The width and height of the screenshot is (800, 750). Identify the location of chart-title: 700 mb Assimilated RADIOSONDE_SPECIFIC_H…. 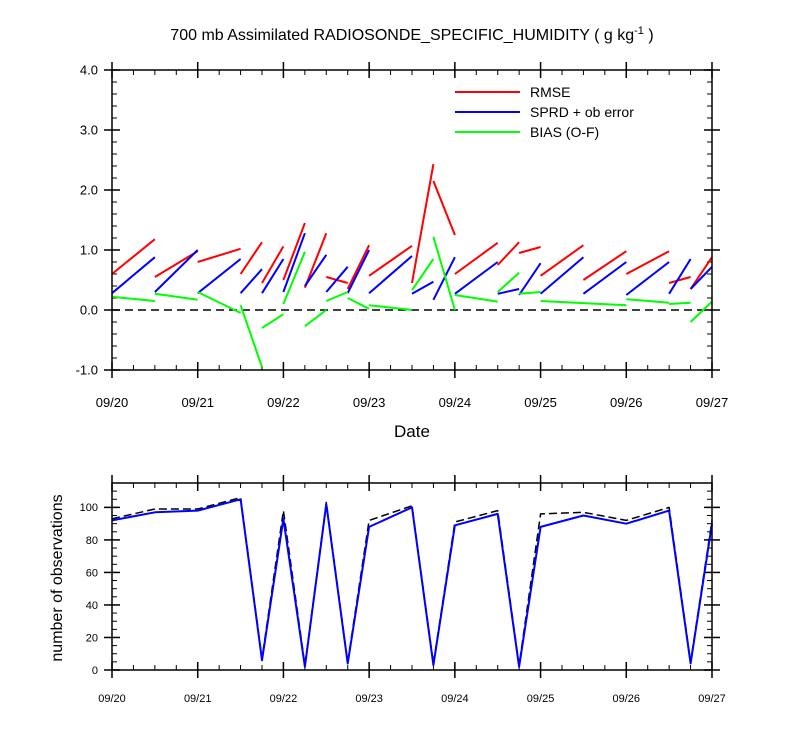
(411, 34).